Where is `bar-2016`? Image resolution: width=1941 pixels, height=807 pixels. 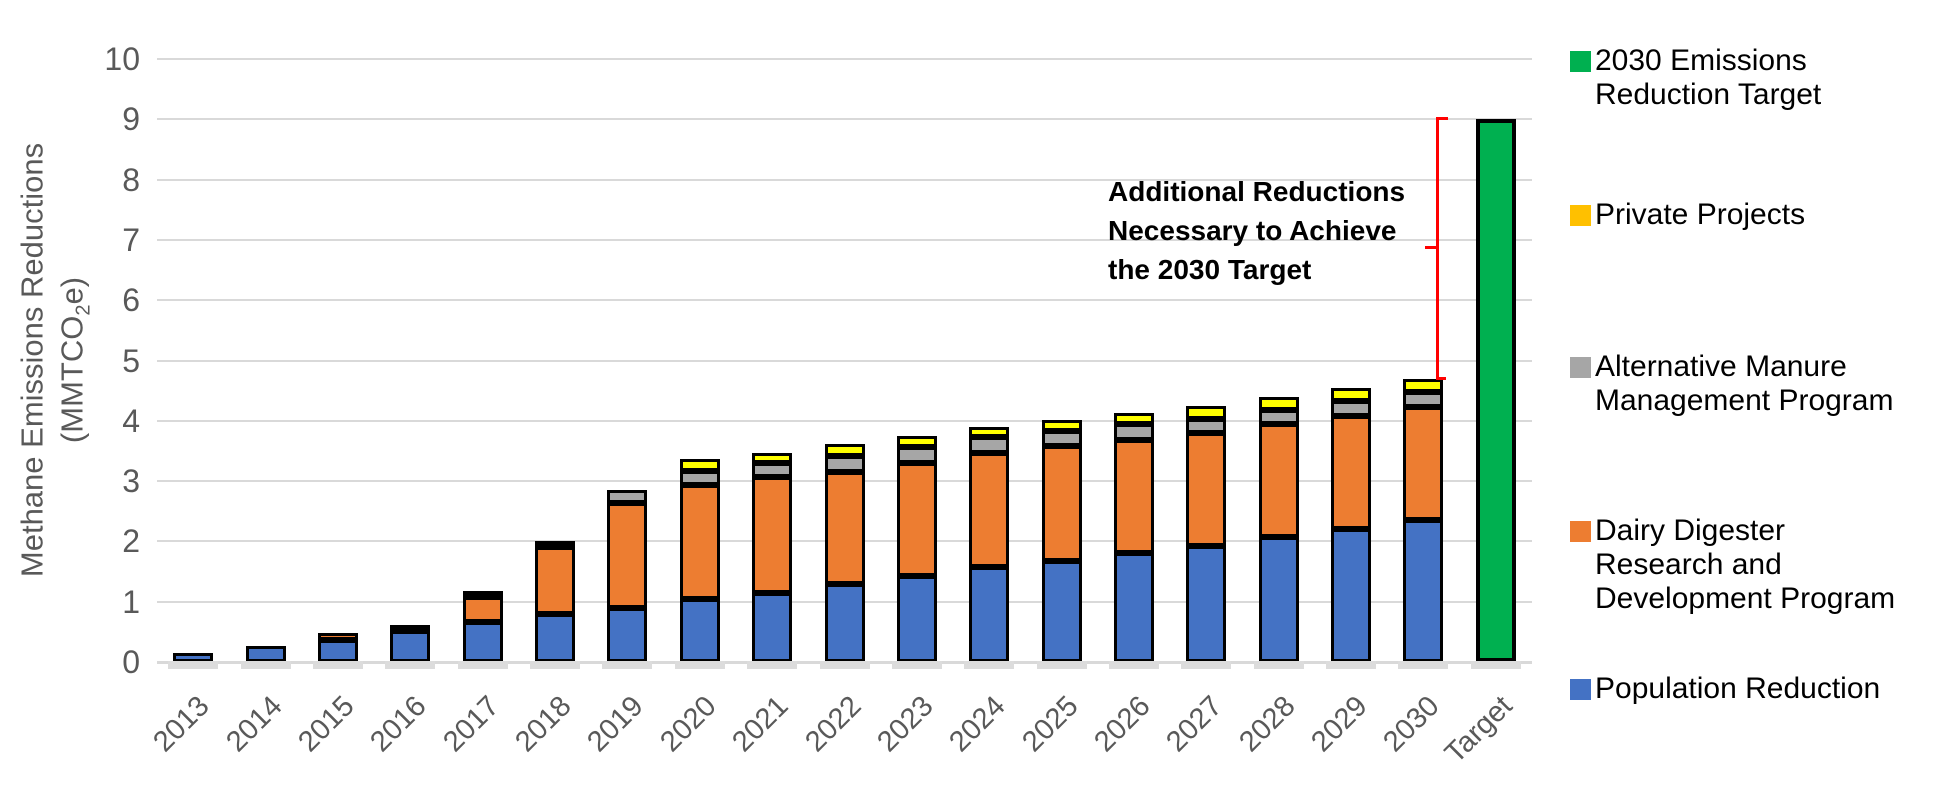
bar-2016 is located at coordinates (410, 643).